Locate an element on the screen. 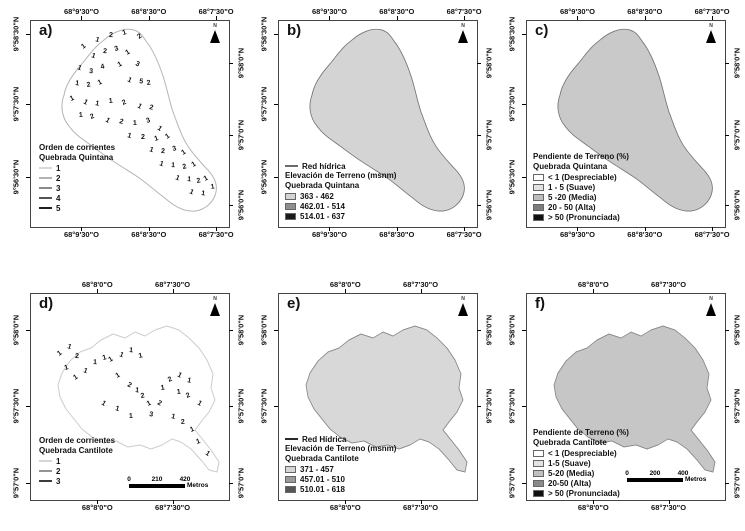 Image resolution: width=745 pixels, height=531 pixels. legend-label: Red Hídrica is located at coordinates (324, 439).